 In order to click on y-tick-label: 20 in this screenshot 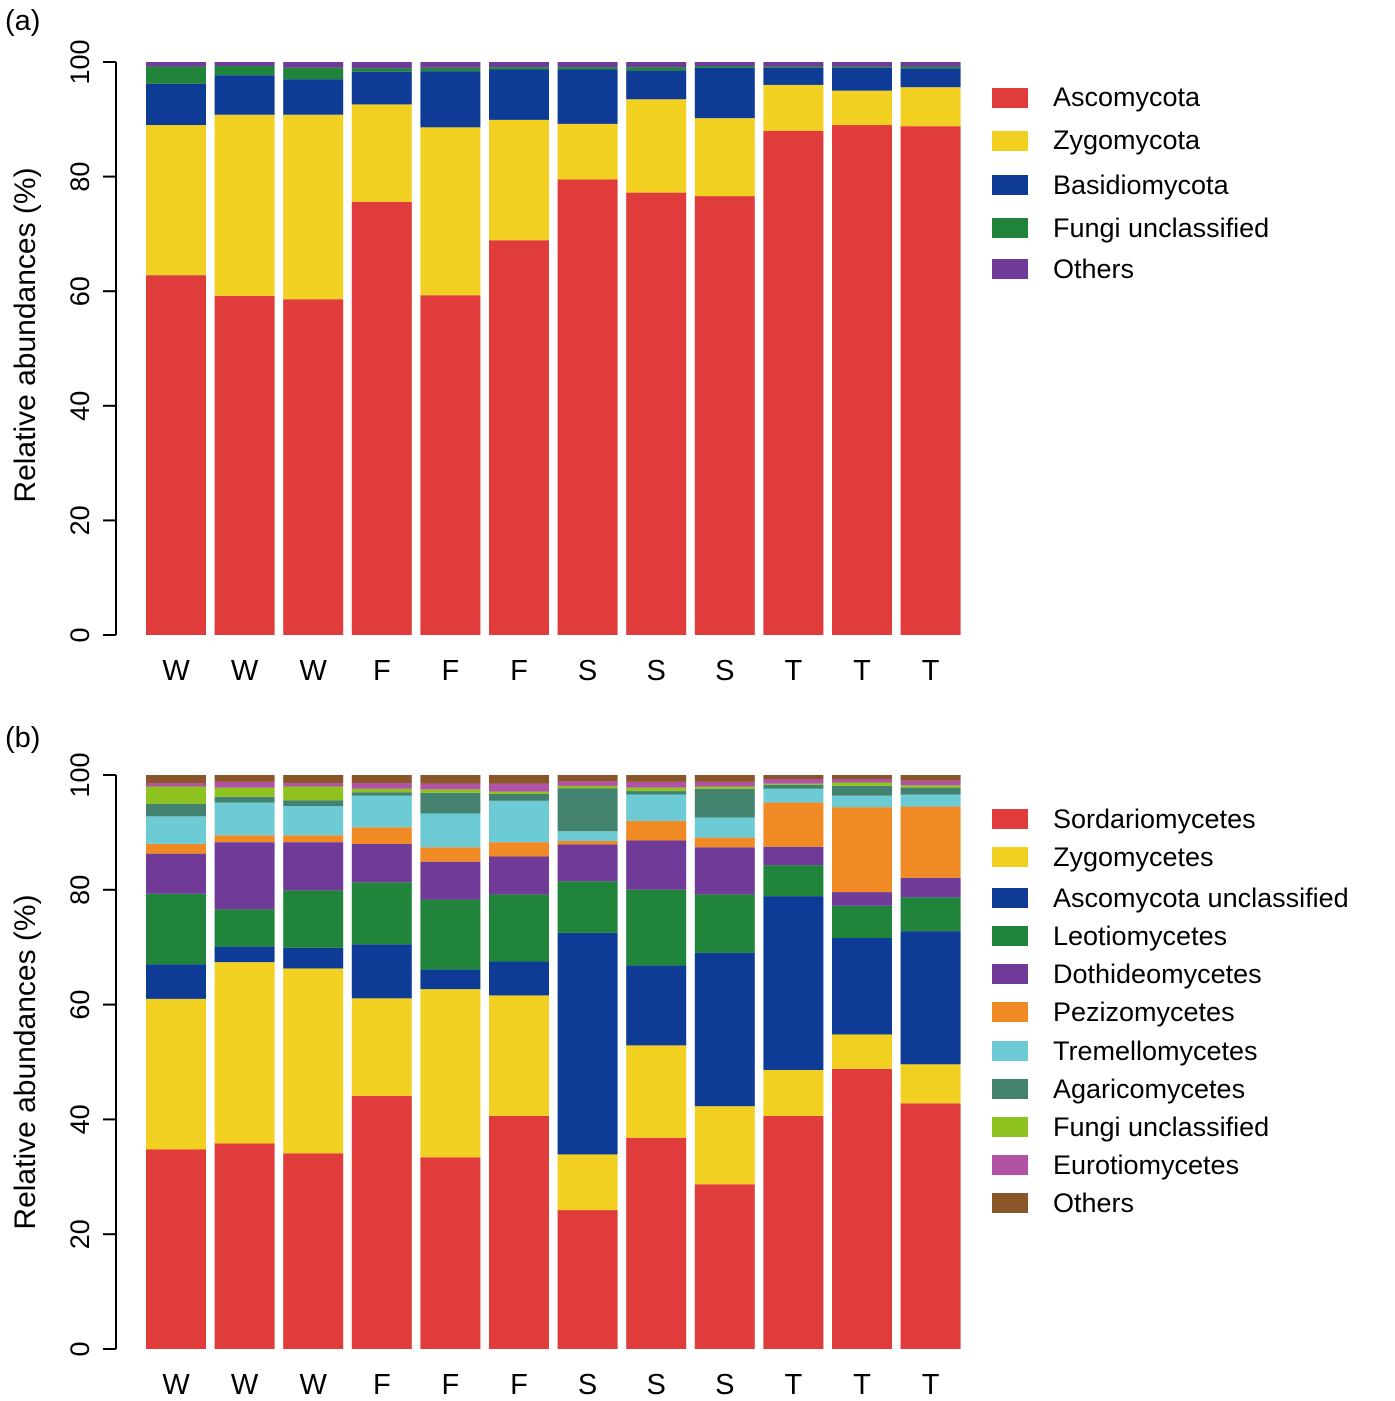, I will do `click(80, 520)`.